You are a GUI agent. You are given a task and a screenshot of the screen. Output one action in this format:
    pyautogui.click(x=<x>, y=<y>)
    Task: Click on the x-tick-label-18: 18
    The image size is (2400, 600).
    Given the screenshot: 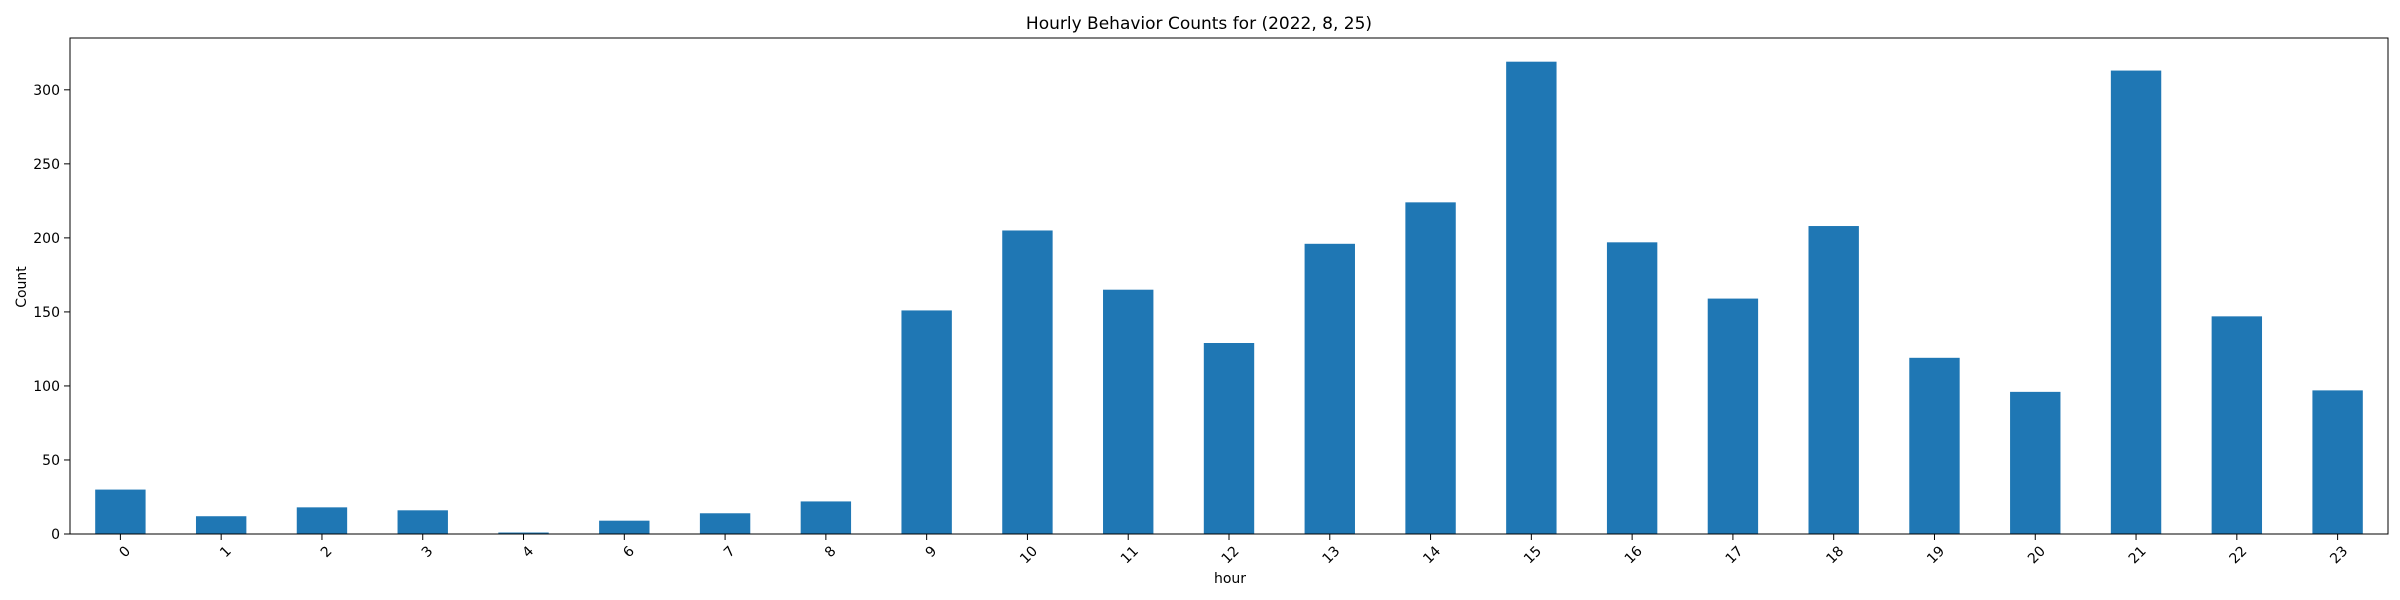 What is the action you would take?
    pyautogui.click(x=1835, y=555)
    